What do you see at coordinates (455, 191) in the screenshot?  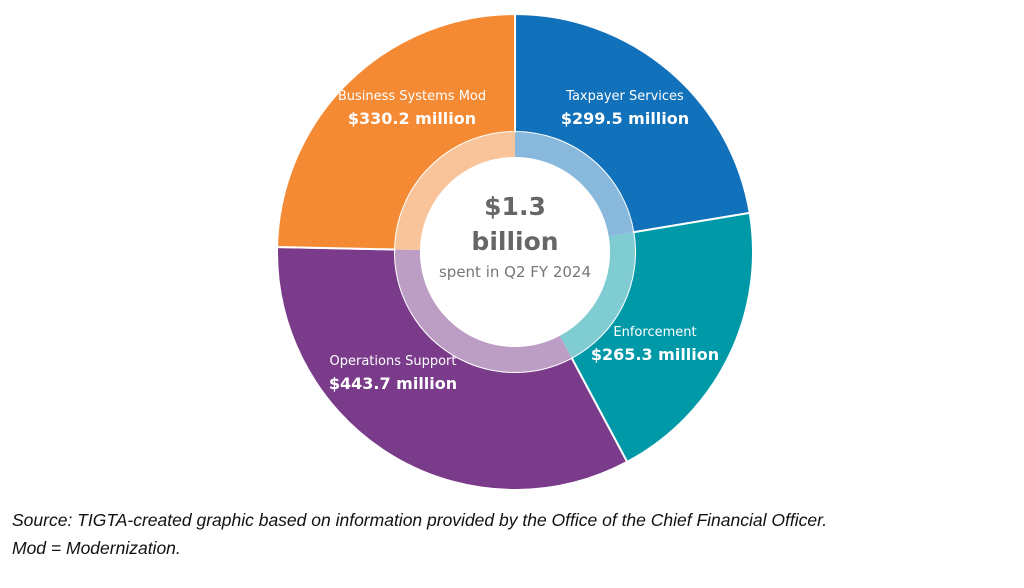 I see `inner-ring-business-systems-mod` at bounding box center [455, 191].